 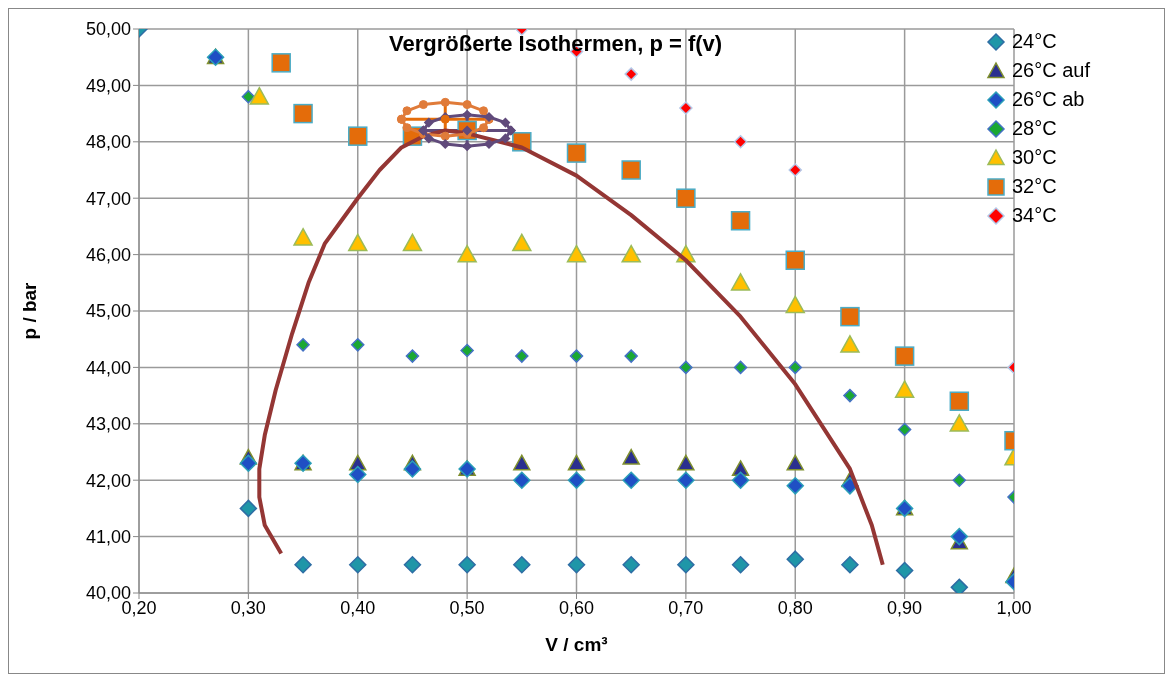 What do you see at coordinates (248, 607) in the screenshot?
I see `x-tick-label: 0,30` at bounding box center [248, 607].